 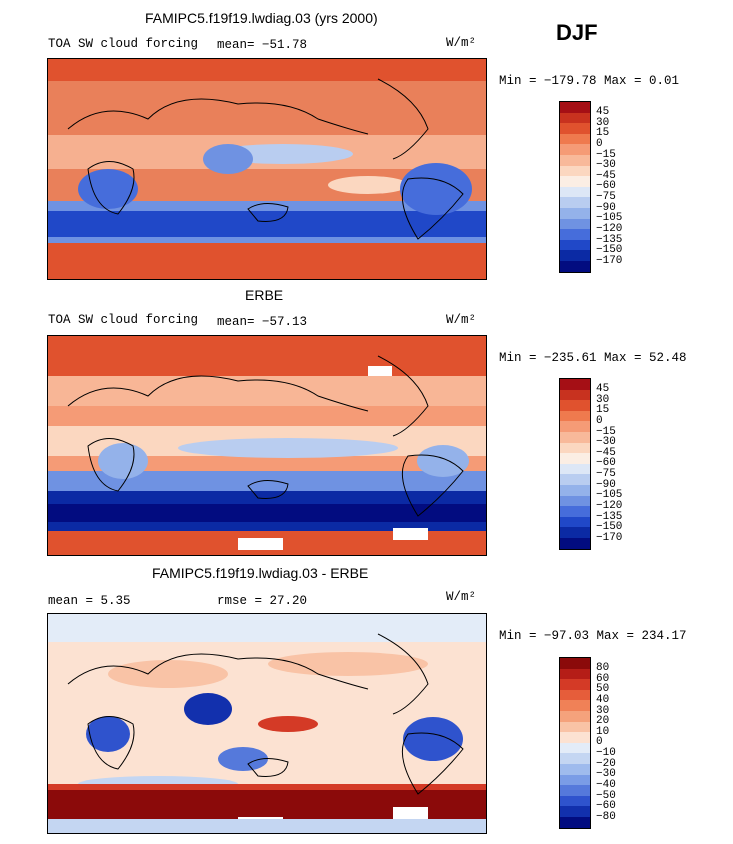 I want to click on panel2-level-label: −90, so click(x=606, y=485).